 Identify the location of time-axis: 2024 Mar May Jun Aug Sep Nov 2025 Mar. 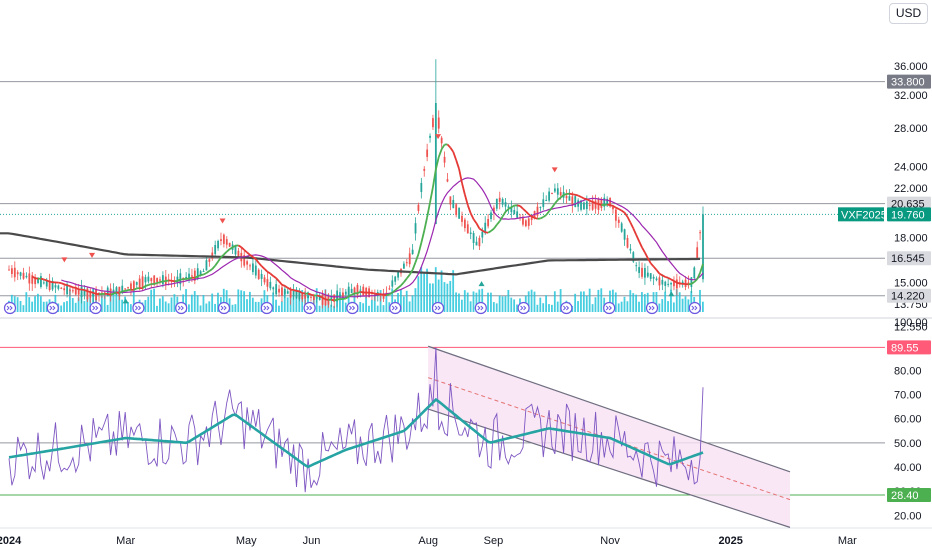
(428, 541).